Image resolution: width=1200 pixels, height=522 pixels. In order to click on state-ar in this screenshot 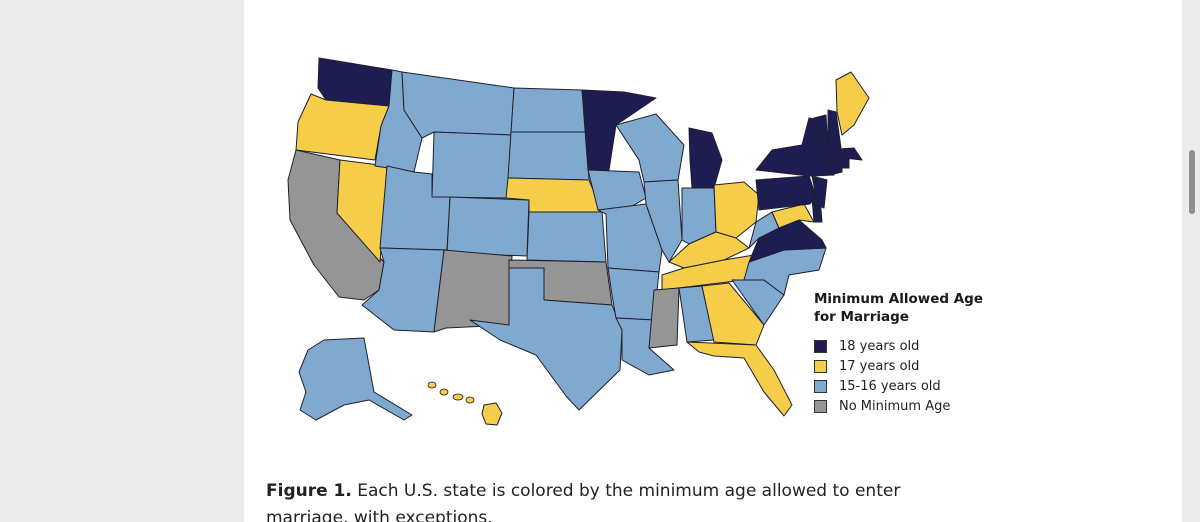, I will do `click(633, 294)`.